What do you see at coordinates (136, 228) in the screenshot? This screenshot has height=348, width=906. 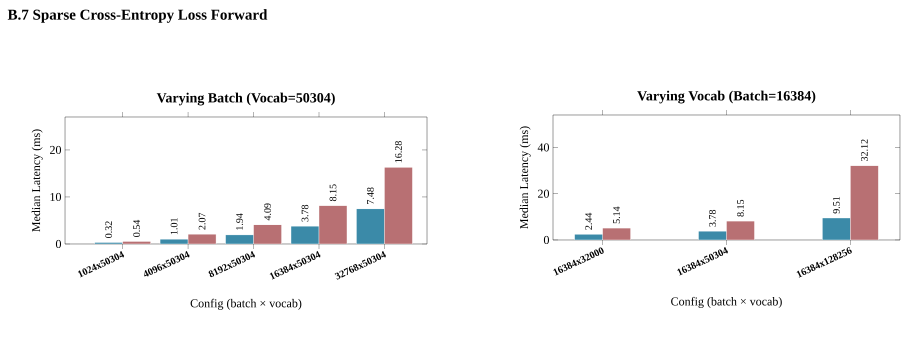 I see `data-label: 0.54` at bounding box center [136, 228].